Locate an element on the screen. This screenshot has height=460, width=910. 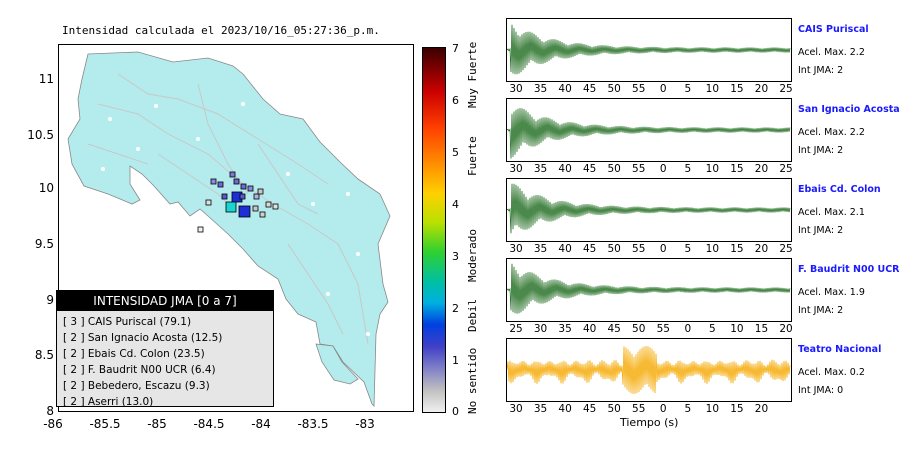
station-intensity-markers is located at coordinates (238, 202).